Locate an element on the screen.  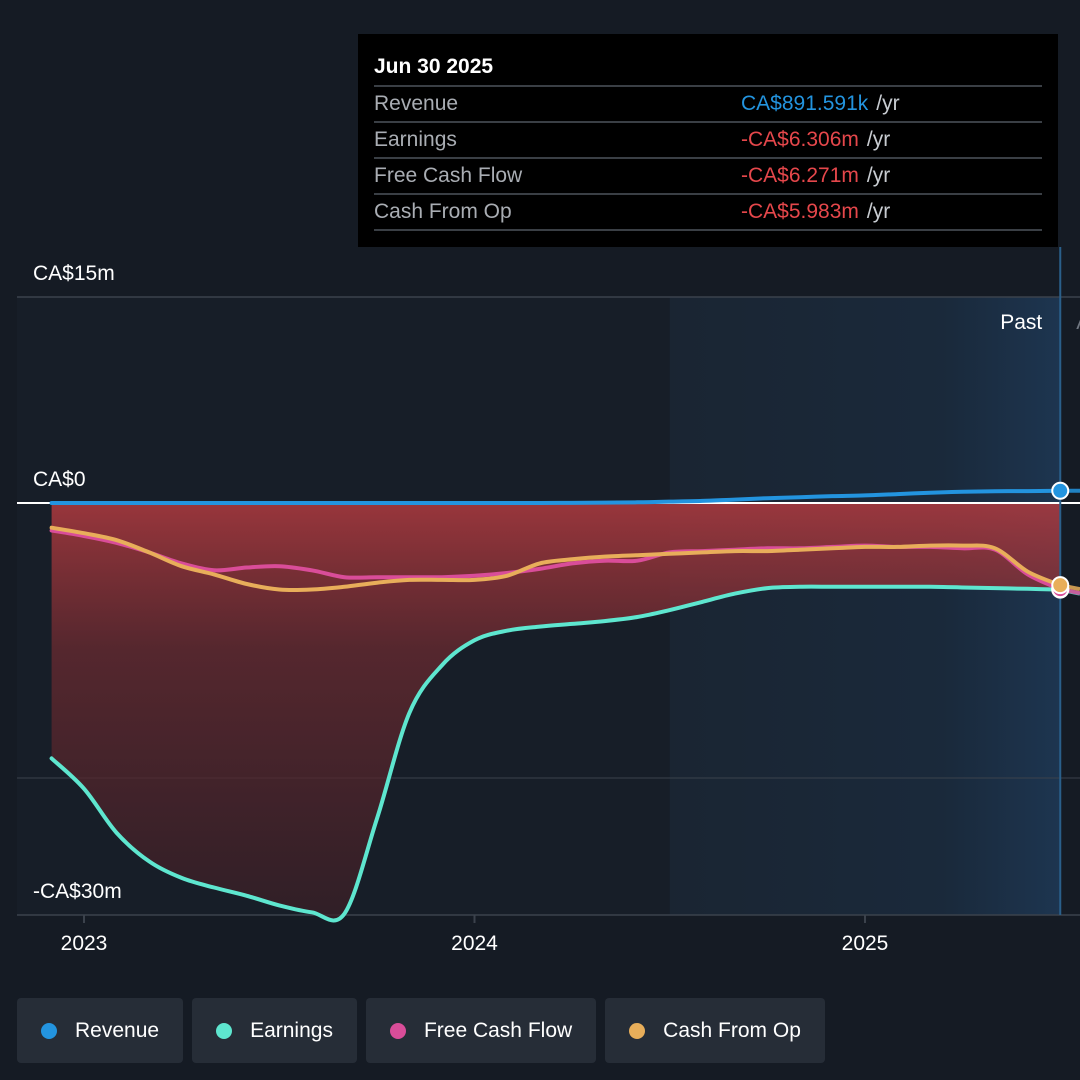
tooltip-value: CA$891.591k is located at coordinates (805, 103).